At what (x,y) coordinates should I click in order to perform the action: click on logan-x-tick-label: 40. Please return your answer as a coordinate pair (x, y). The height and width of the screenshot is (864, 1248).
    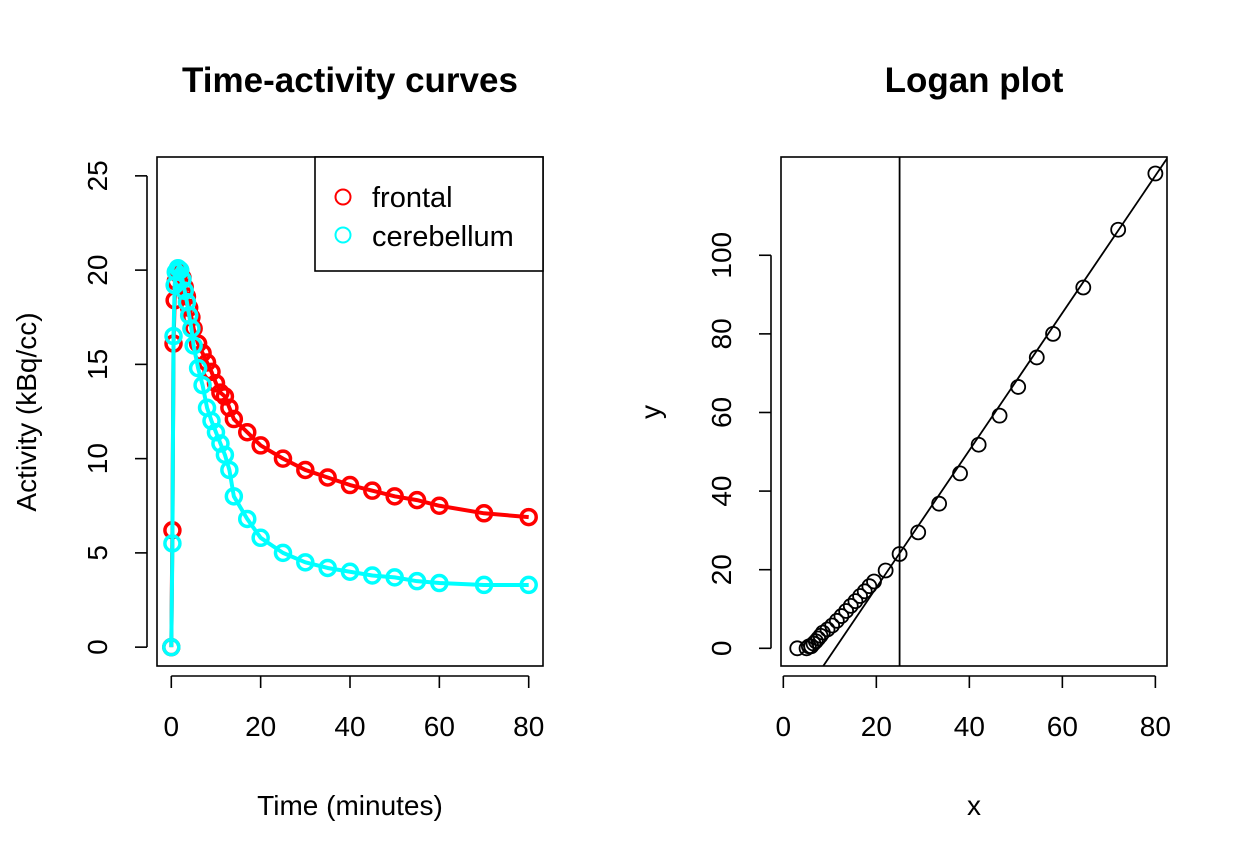
    Looking at the image, I should click on (969, 726).